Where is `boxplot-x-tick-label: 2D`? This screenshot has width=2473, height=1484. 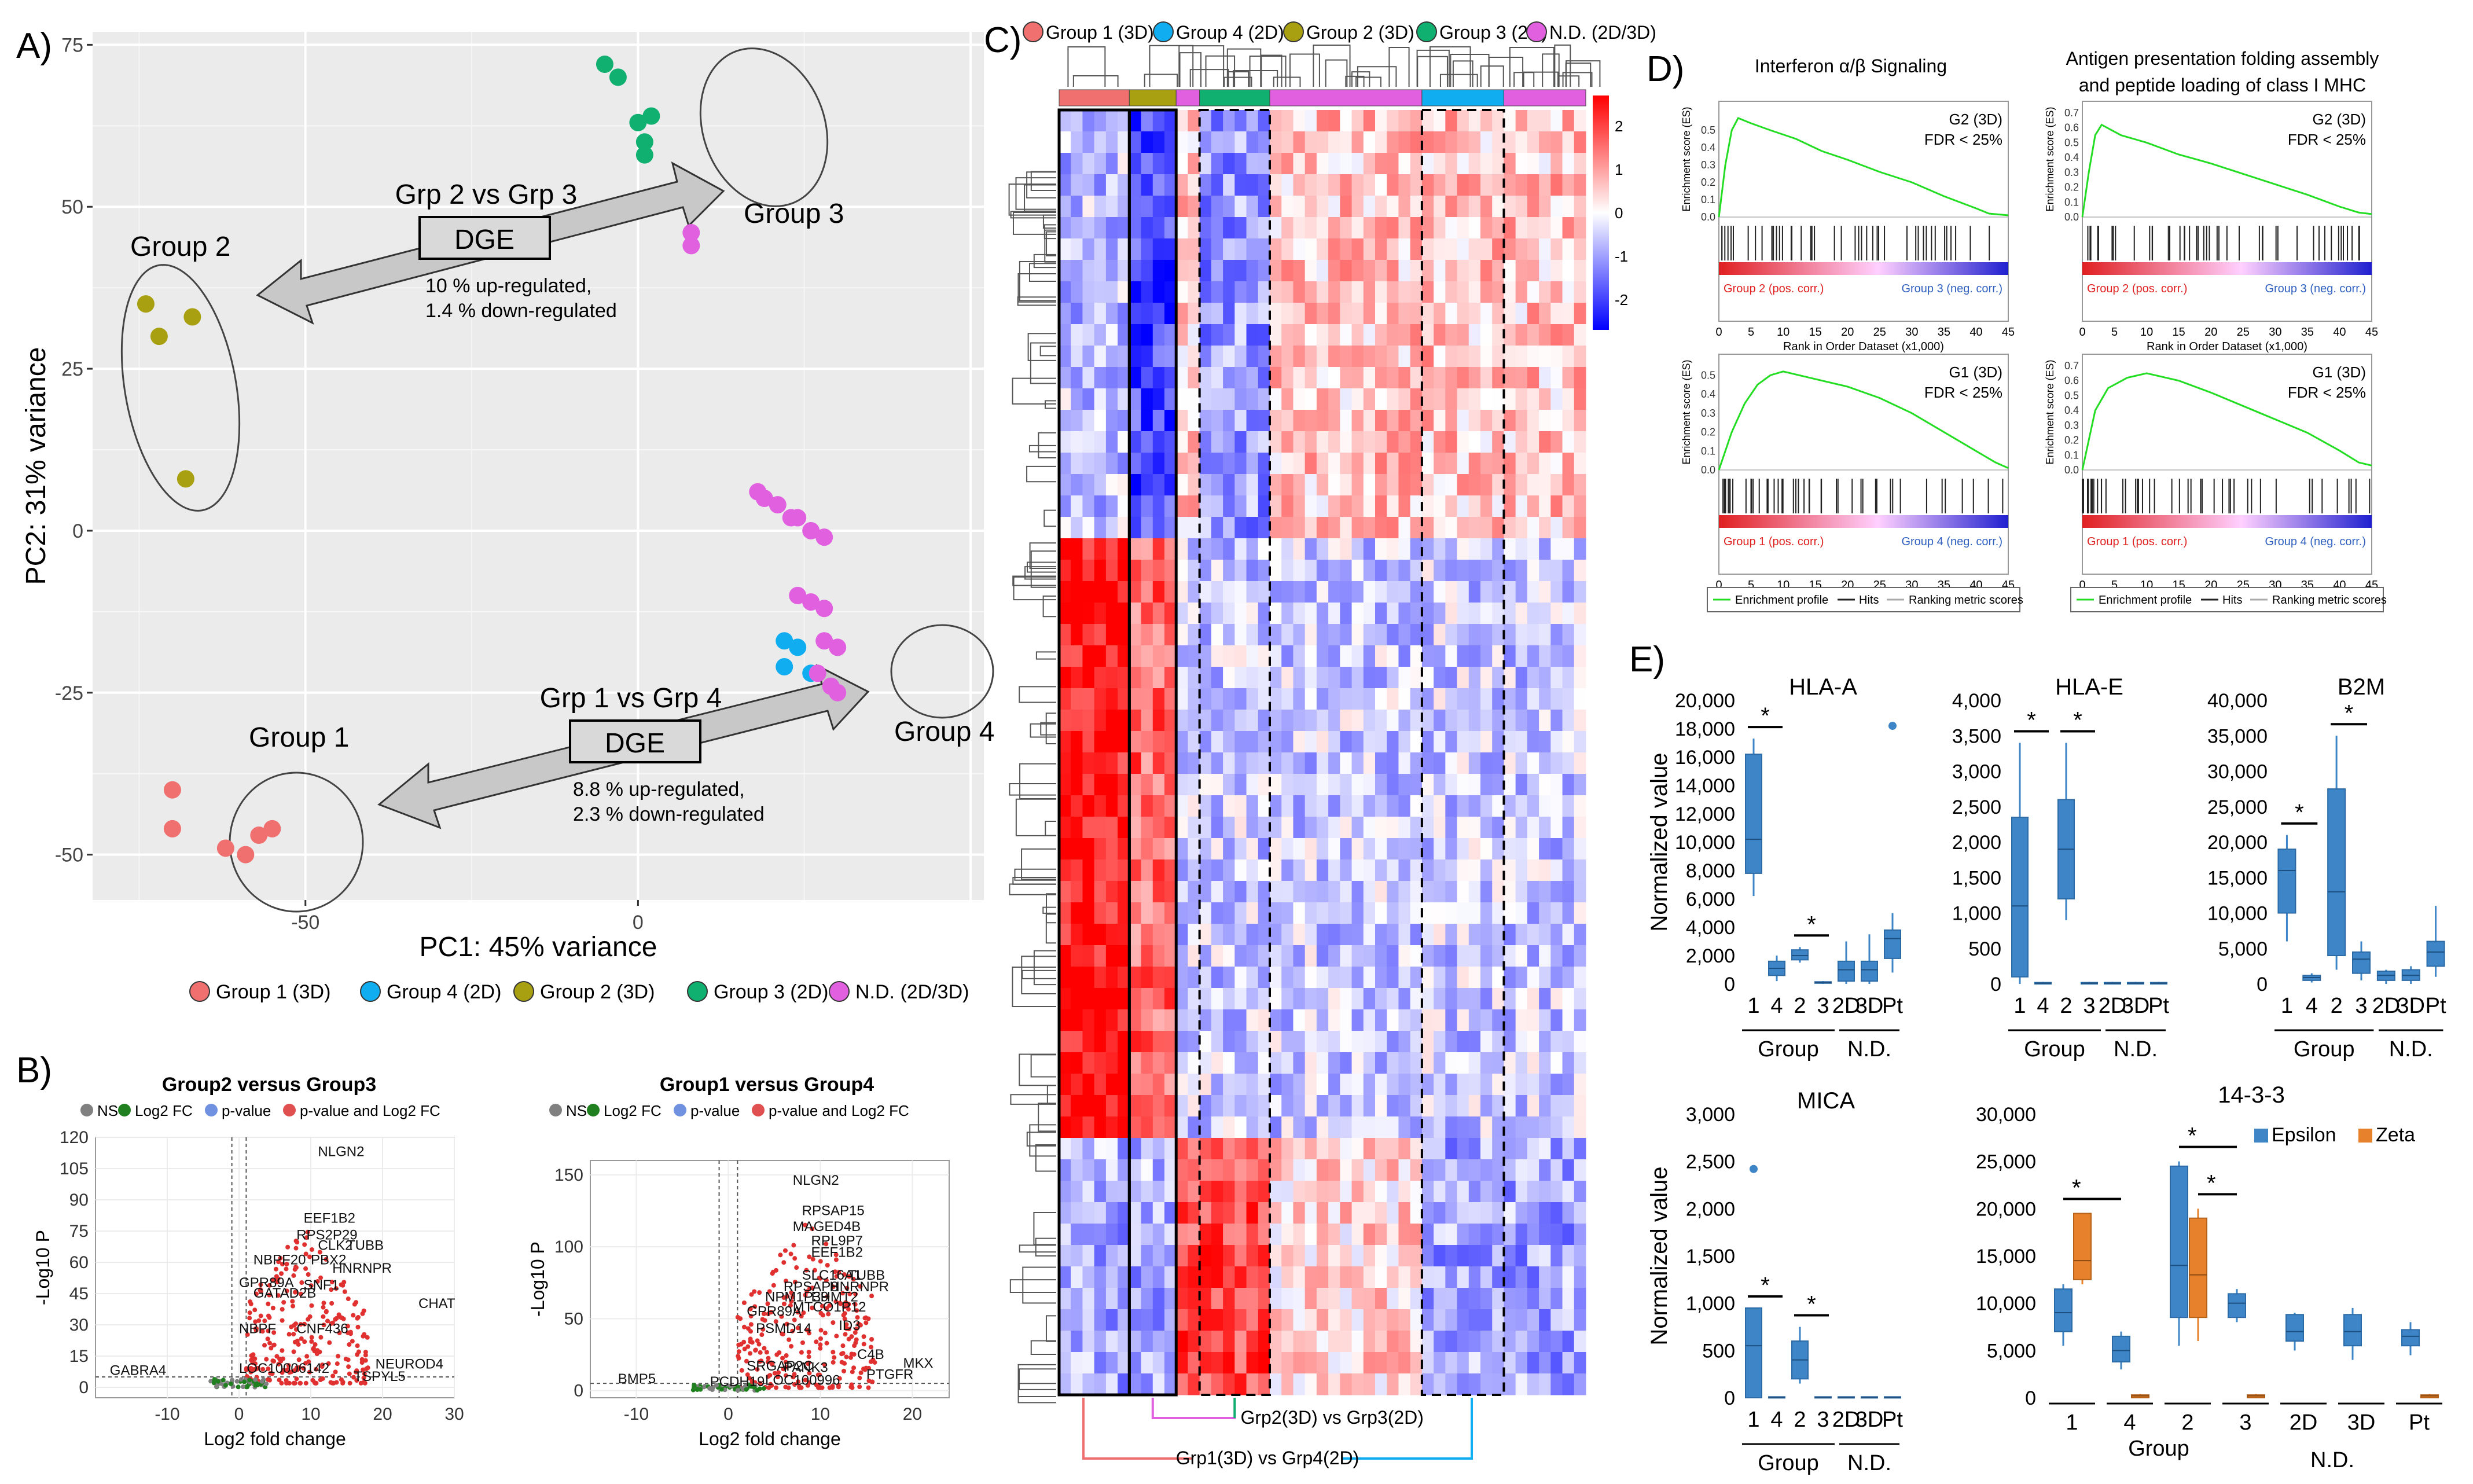
boxplot-x-tick-label: 2D is located at coordinates (1846, 1420).